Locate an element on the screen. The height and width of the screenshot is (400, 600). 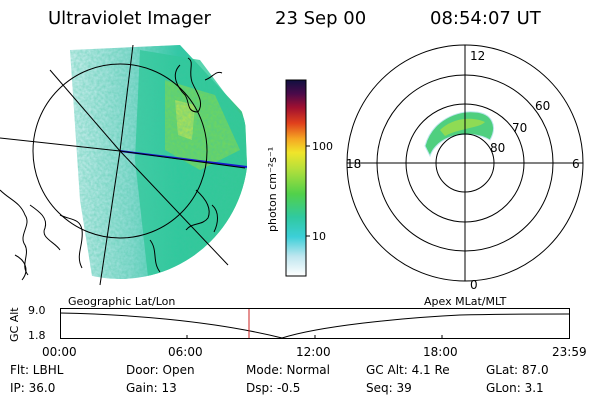
lat-label-70: 70 is located at coordinates (519, 128).